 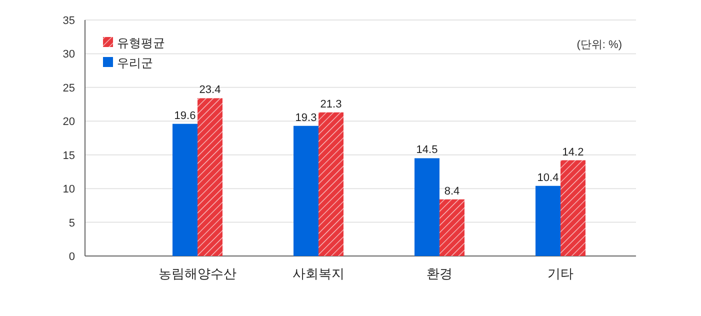 I want to click on y-tick-label: 5, so click(x=71, y=223).